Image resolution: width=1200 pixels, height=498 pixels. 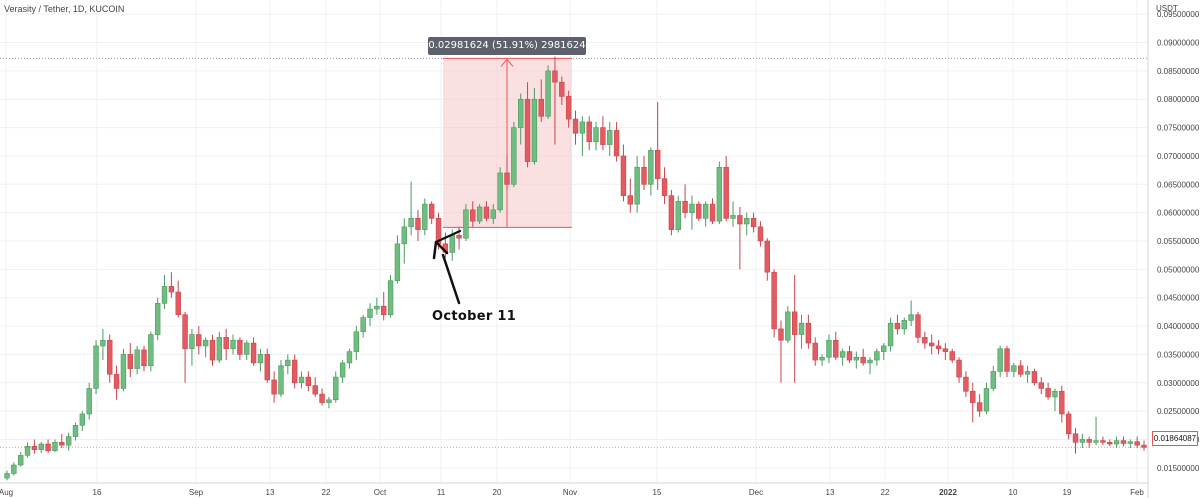 What do you see at coordinates (1178, 14) in the screenshot?
I see `y-tick-label: 0.09500000` at bounding box center [1178, 14].